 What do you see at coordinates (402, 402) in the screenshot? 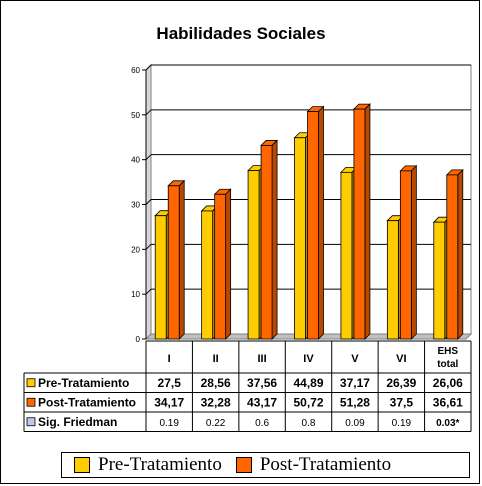
I see `data-label: 37,5` at bounding box center [402, 402].